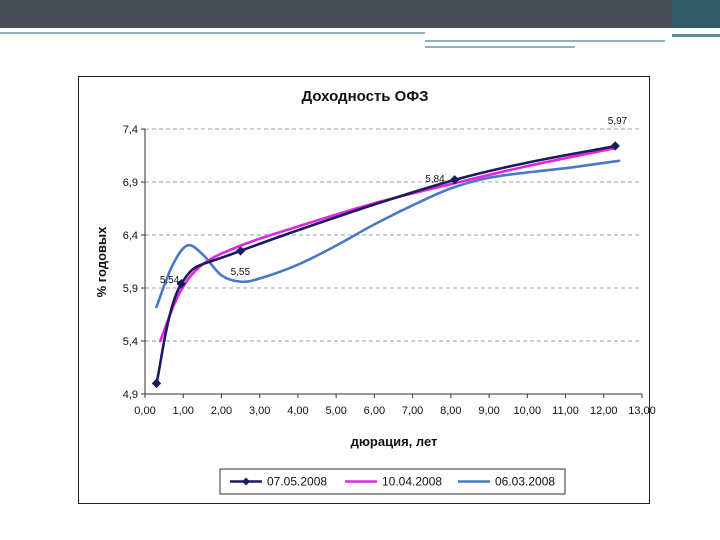  Describe the element at coordinates (642, 411) in the screenshot. I see `x-tick-label: 13,00` at that location.